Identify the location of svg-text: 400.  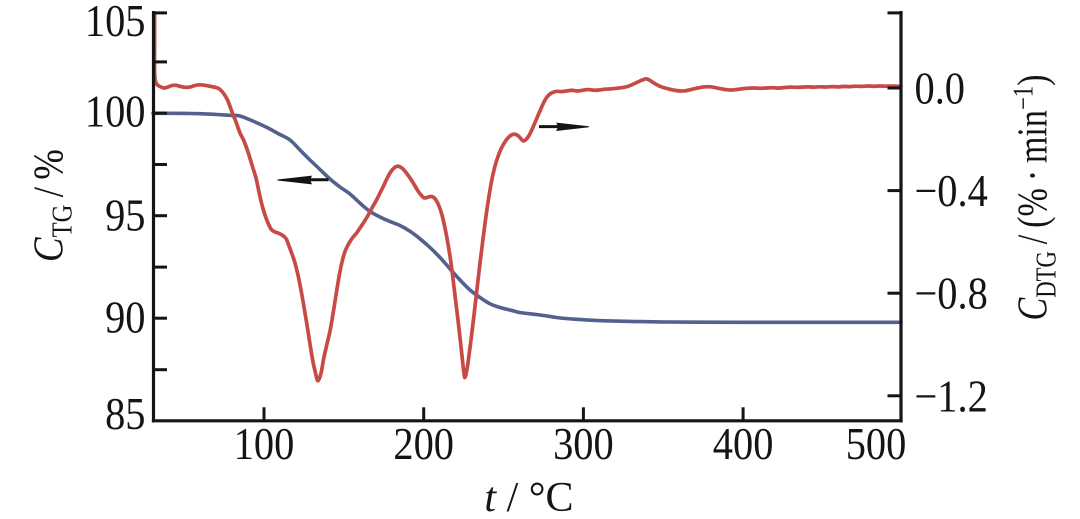
(743, 445).